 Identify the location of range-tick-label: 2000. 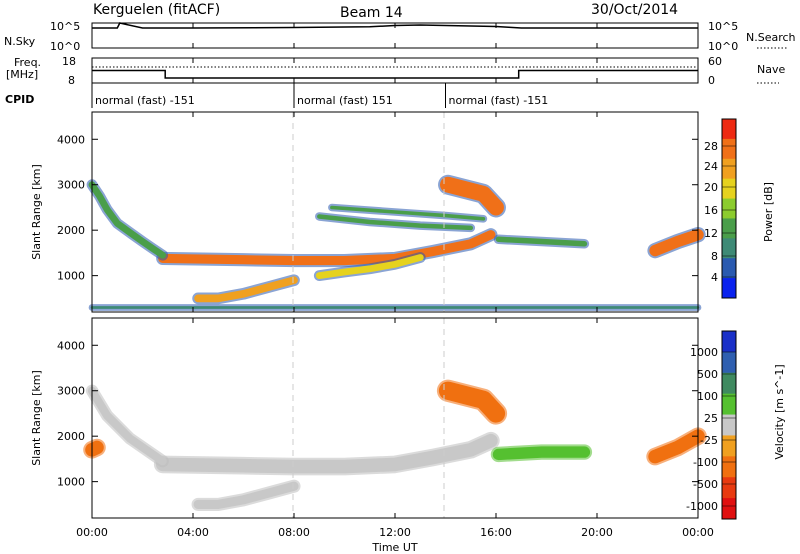
(71, 436).